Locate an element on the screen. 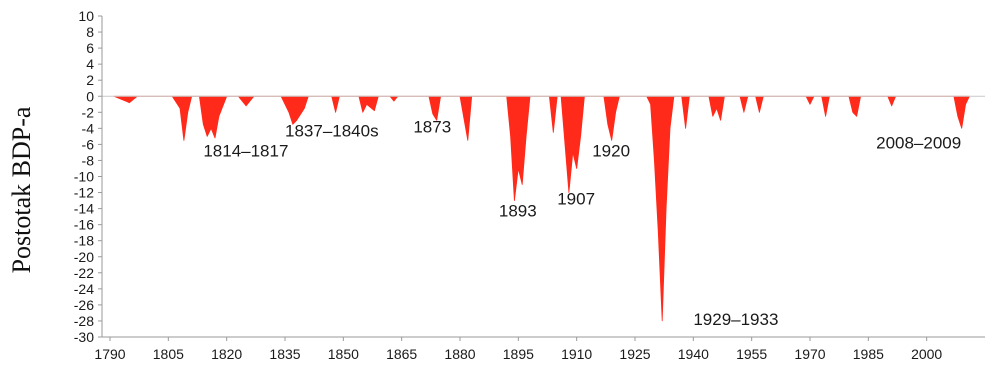  x-tick-label: 1880 is located at coordinates (459, 354).